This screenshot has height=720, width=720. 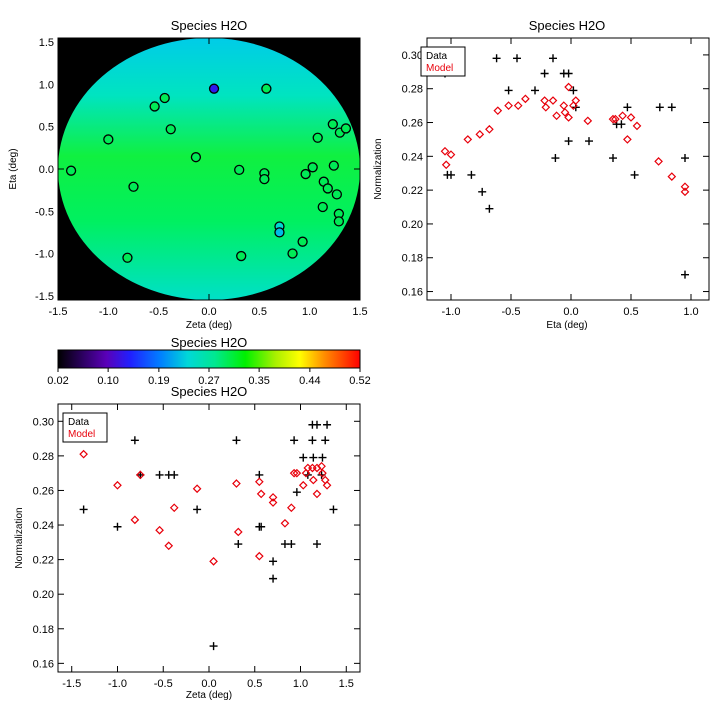 I want to click on map-xtick-label: -0.5, so click(x=158, y=312).